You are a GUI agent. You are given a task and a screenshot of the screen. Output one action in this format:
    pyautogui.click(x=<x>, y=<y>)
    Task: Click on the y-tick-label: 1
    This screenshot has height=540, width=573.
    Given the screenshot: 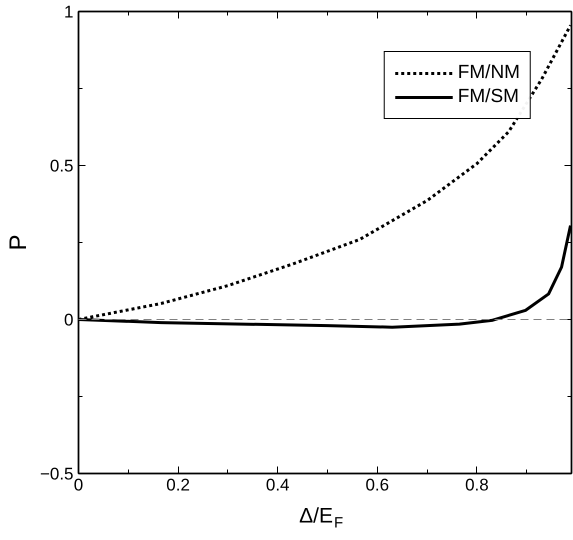 What is the action you would take?
    pyautogui.click(x=69, y=12)
    